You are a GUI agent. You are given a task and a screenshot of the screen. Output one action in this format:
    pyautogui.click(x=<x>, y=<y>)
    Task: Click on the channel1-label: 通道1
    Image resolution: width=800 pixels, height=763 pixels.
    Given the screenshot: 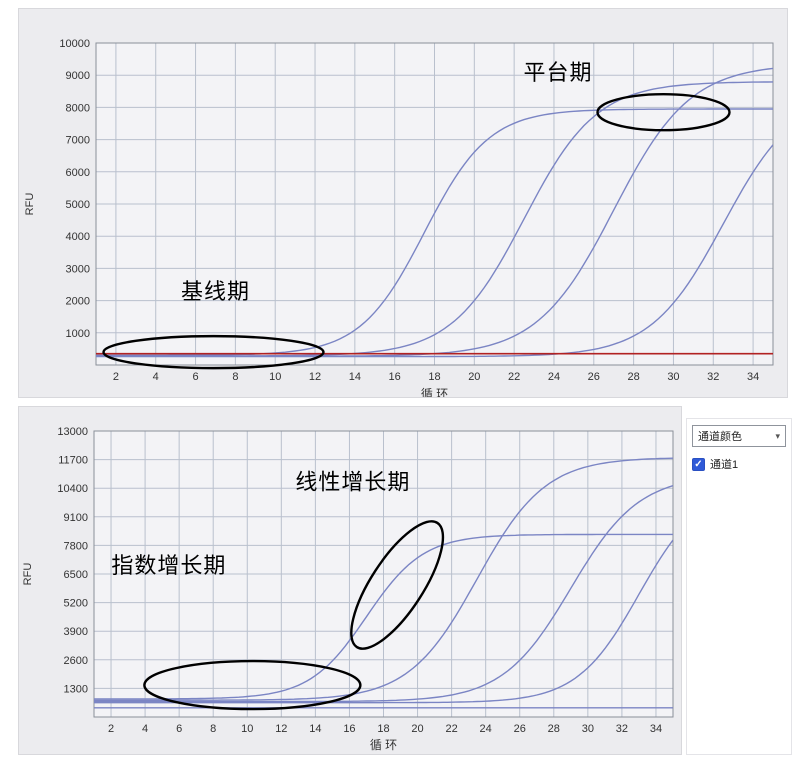 What is the action you would take?
    pyautogui.click(x=724, y=465)
    